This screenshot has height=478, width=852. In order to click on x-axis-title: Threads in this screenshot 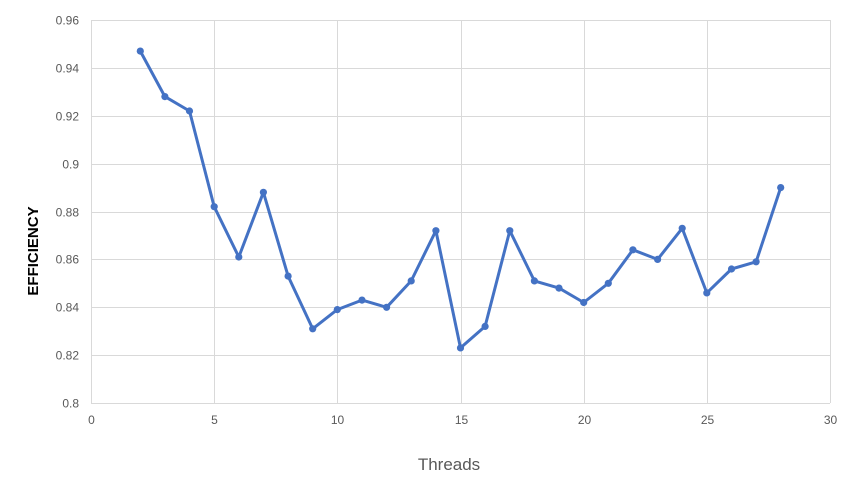, I will do `click(449, 464)`.